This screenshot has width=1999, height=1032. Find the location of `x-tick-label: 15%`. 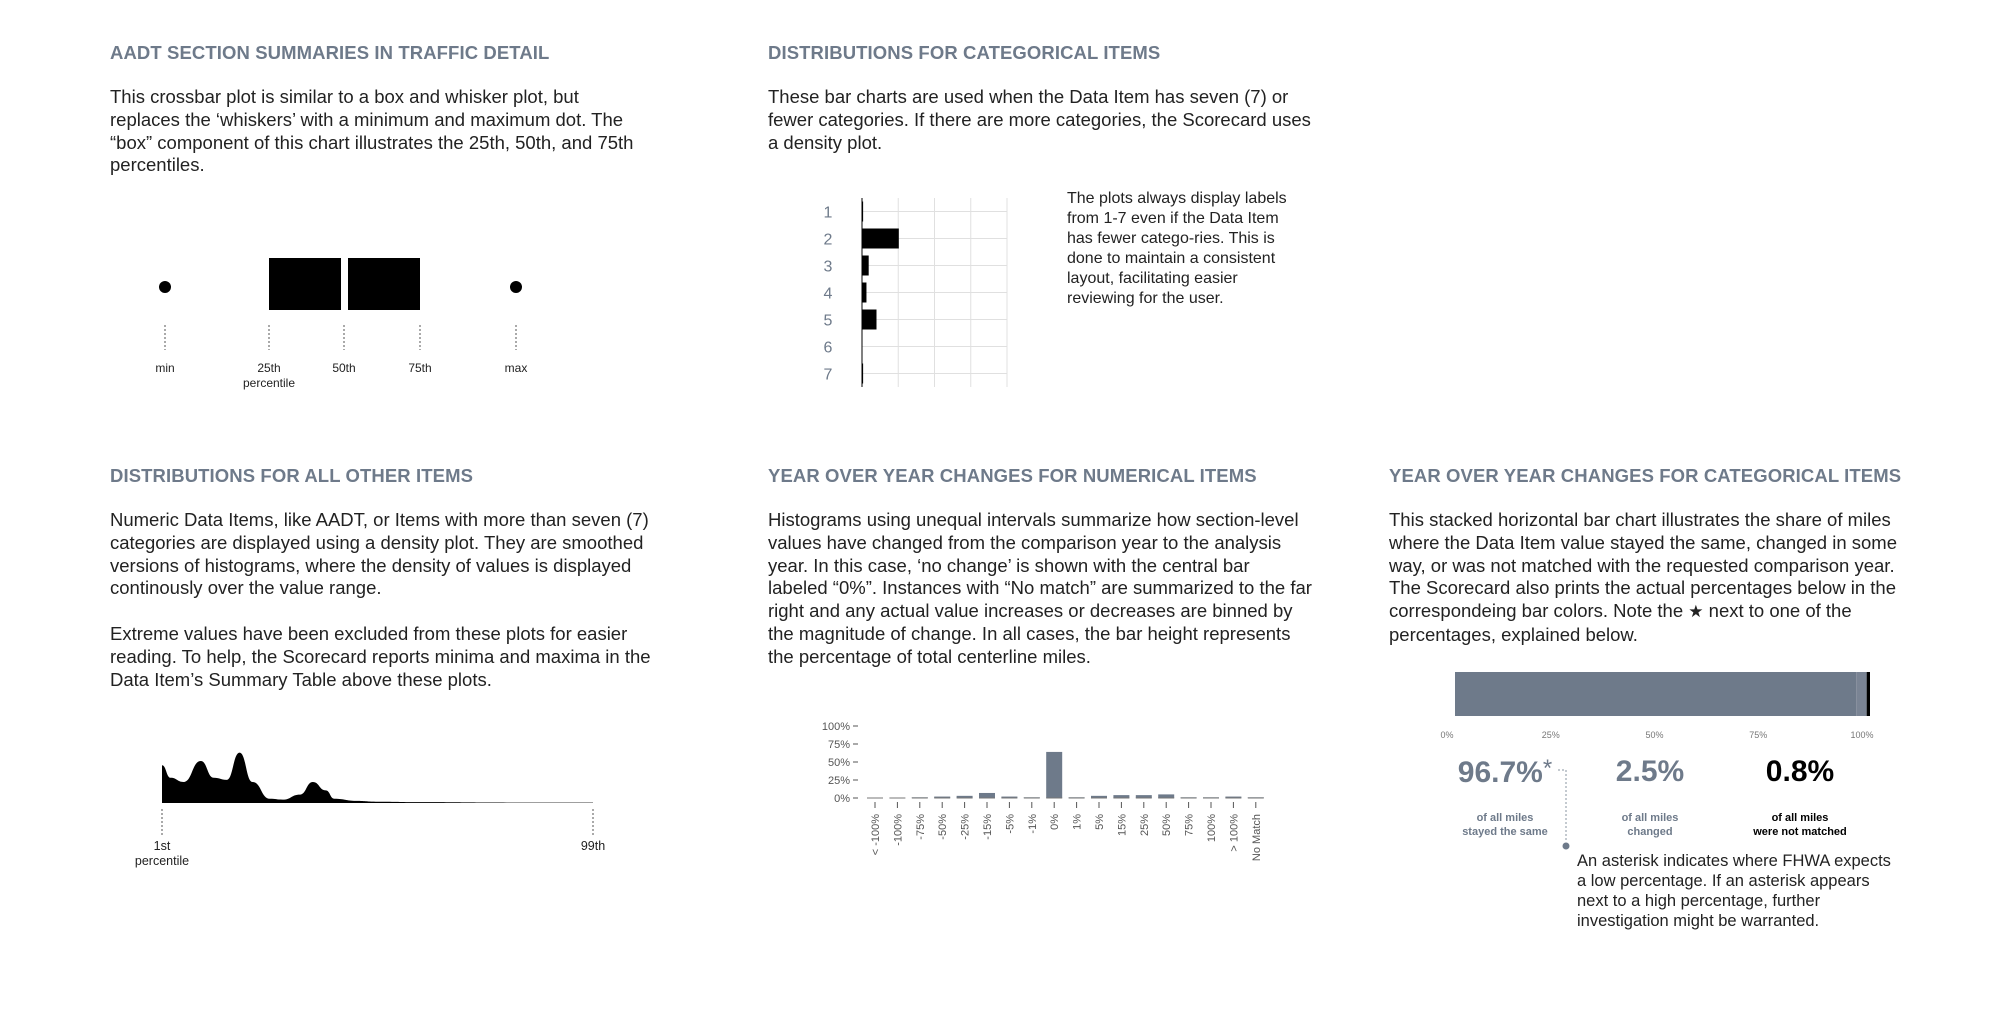

x-tick-label: 15% is located at coordinates (1122, 825).